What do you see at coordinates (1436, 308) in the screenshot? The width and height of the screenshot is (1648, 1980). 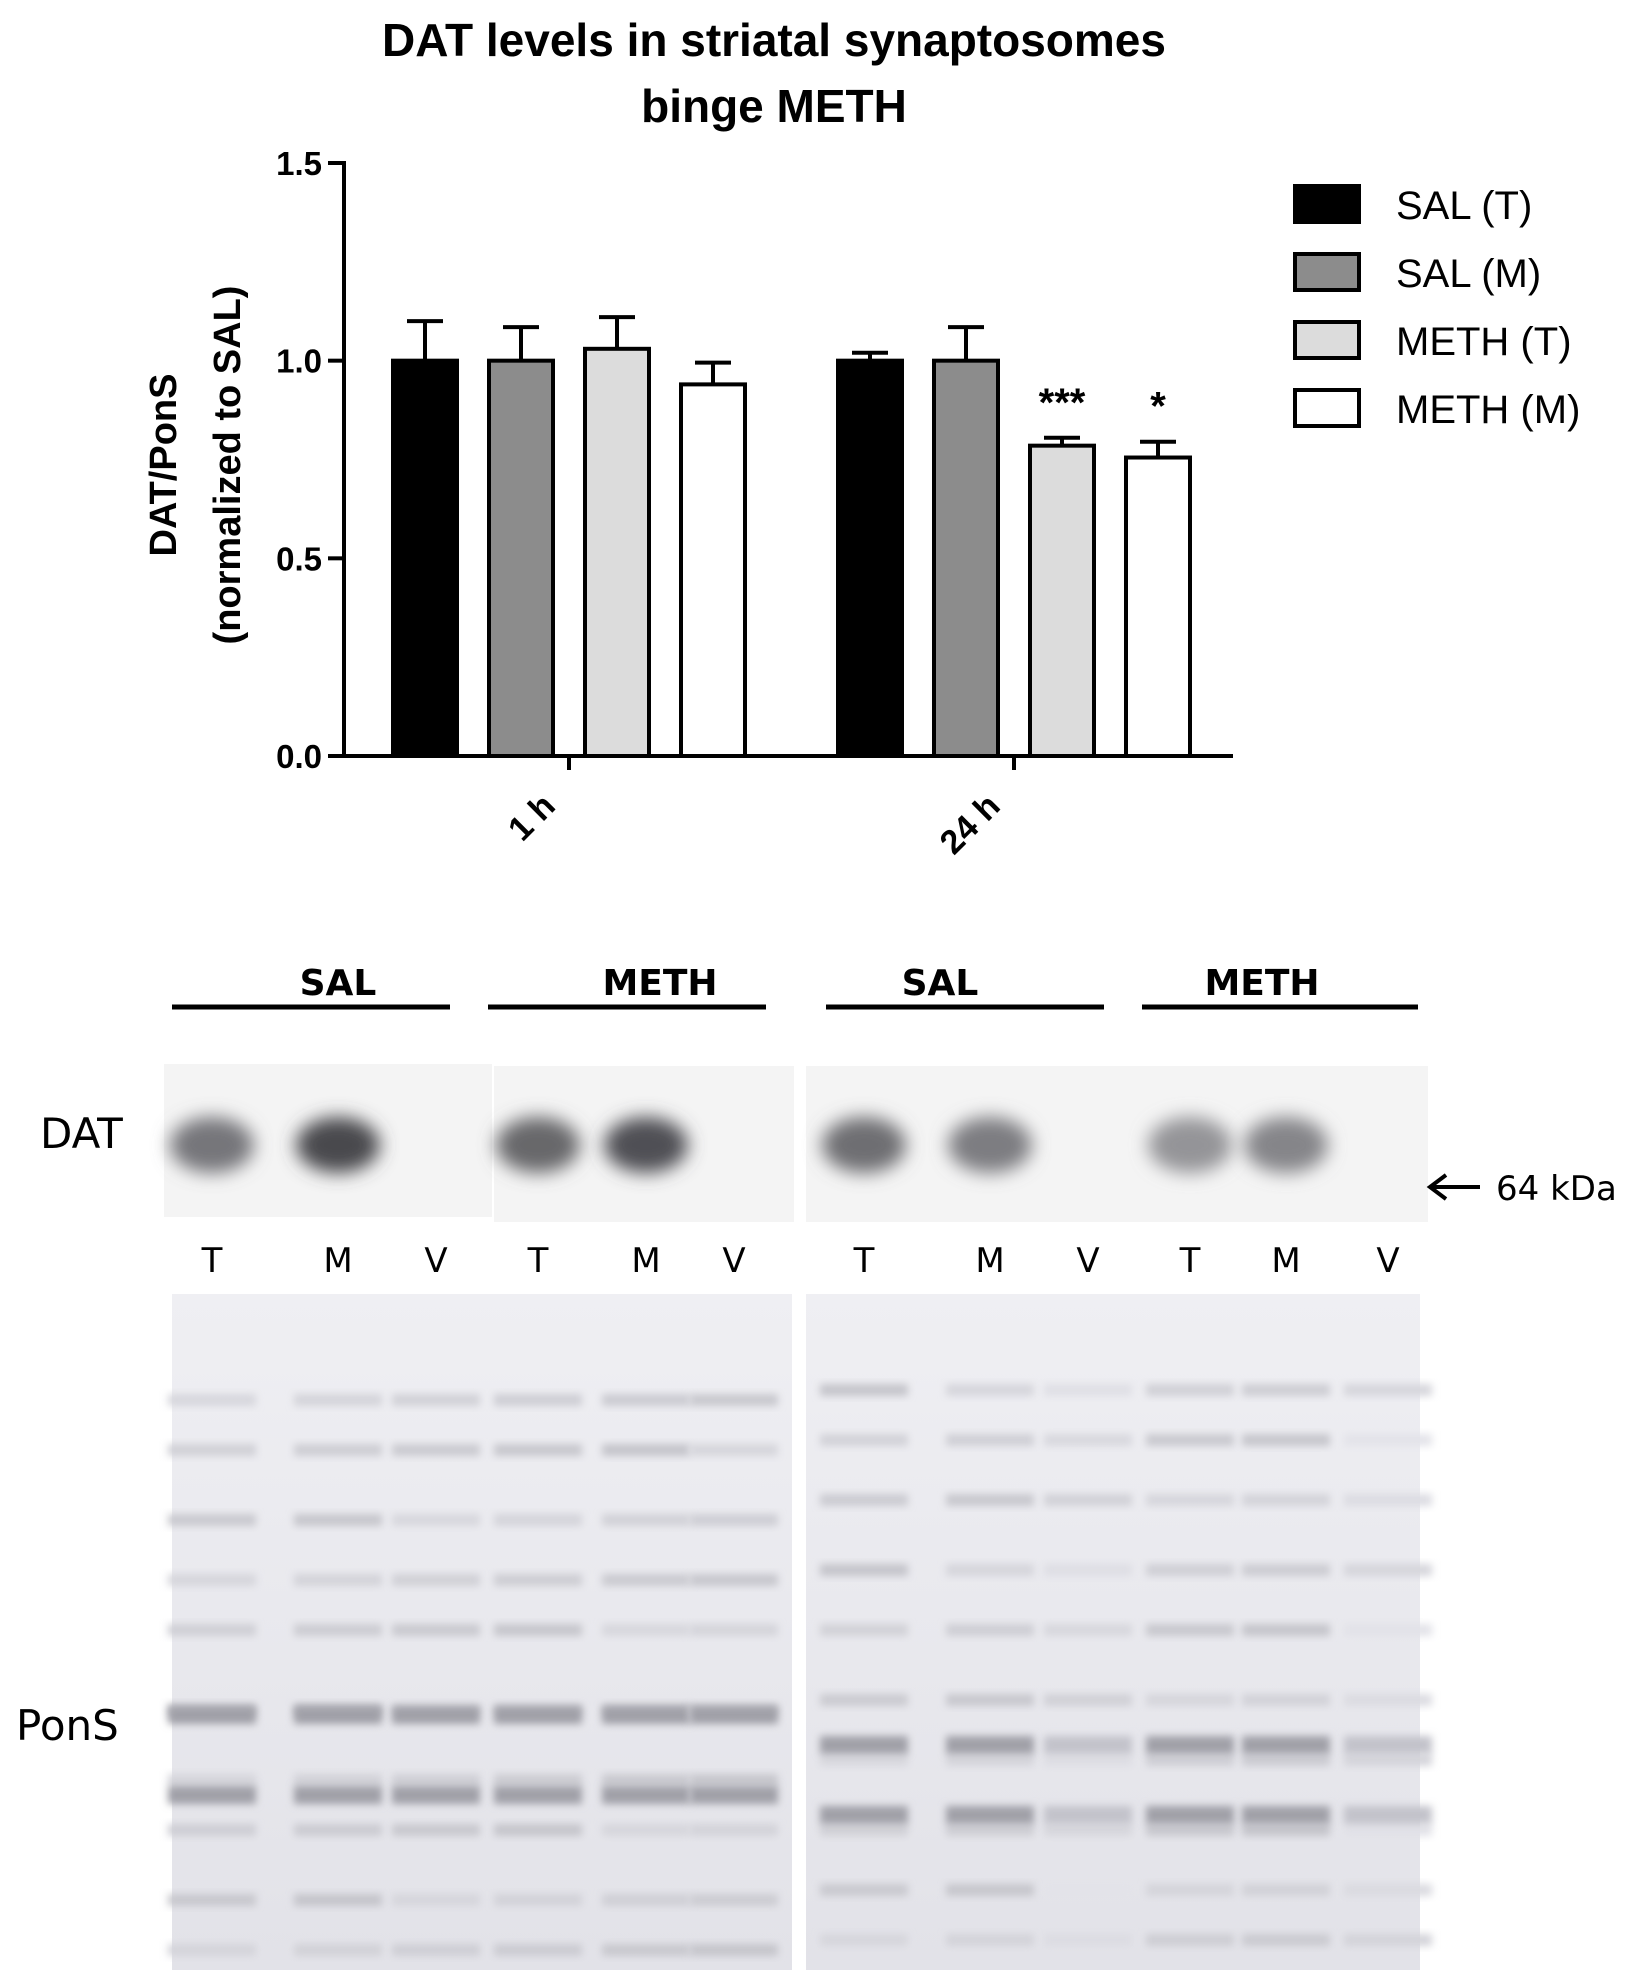 I see `chart-legend: SAL (T) SAL (M) METH (T) METH (M)` at bounding box center [1436, 308].